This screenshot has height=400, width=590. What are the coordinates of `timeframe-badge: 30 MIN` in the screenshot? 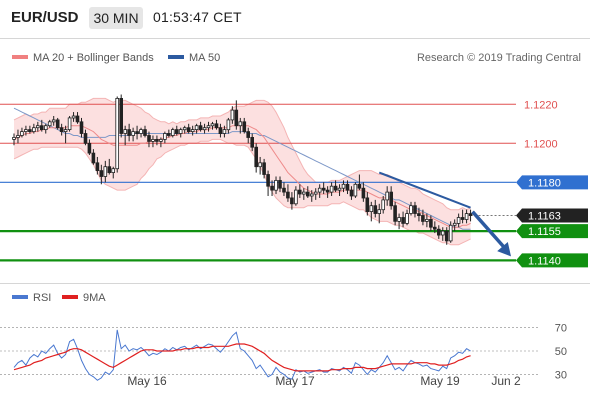 It's located at (116, 18).